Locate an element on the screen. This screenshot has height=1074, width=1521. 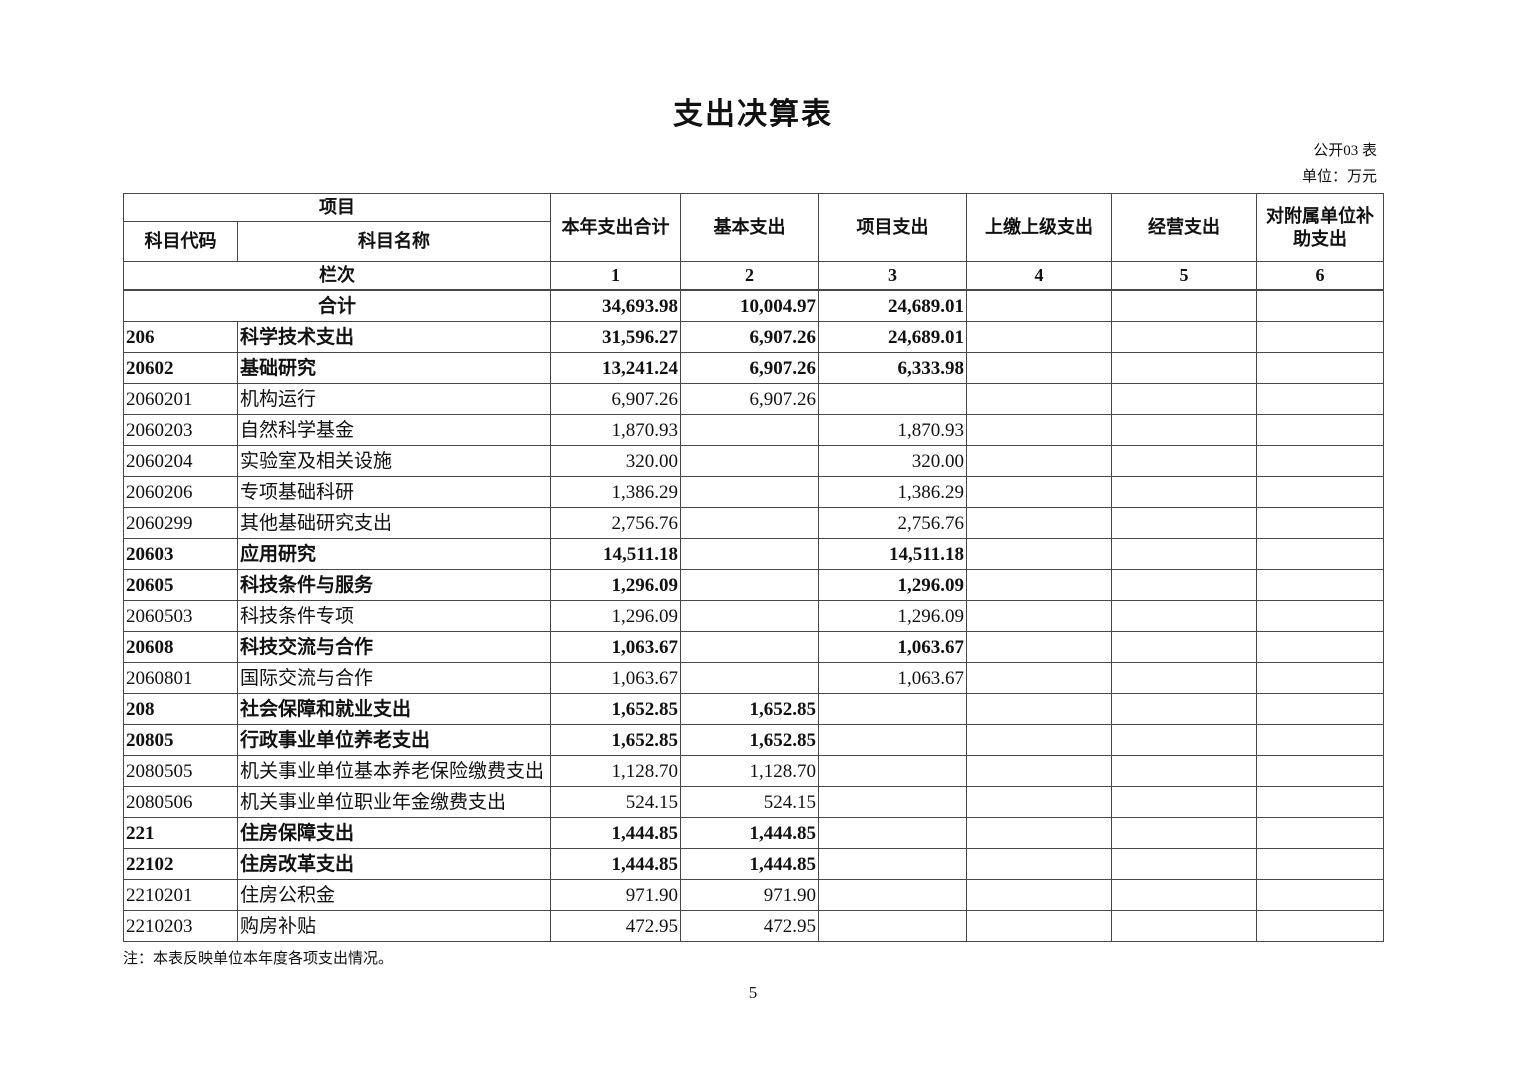
header-subject-code: 科目代码 is located at coordinates (180, 241).